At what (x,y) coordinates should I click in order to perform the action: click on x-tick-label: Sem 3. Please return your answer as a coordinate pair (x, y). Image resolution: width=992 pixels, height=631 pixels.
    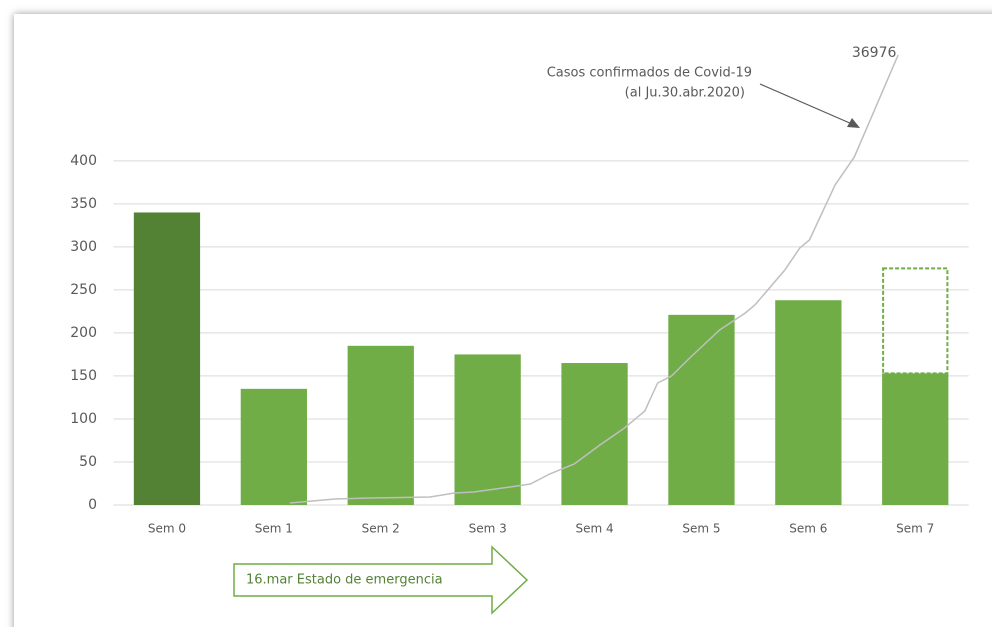
    Looking at the image, I should click on (488, 529).